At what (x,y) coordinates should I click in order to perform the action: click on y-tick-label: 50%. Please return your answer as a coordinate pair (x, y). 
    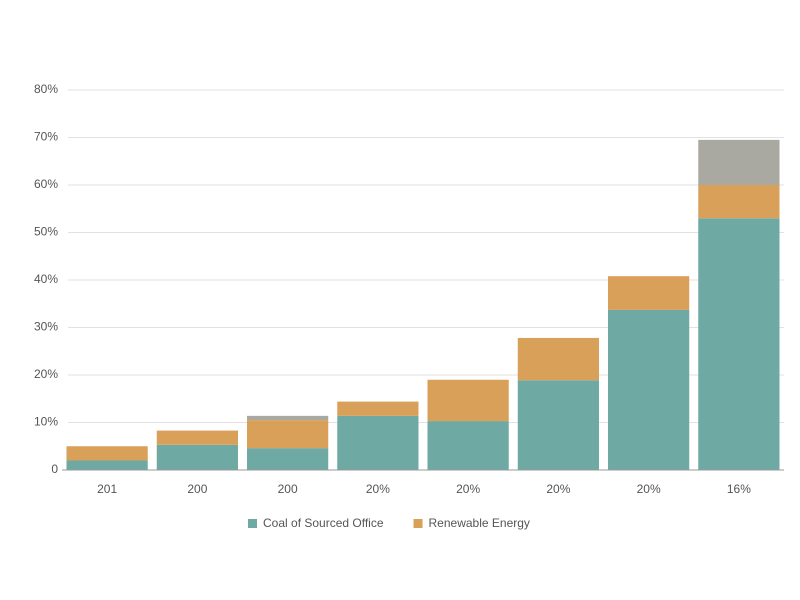
    Looking at the image, I should click on (46, 232).